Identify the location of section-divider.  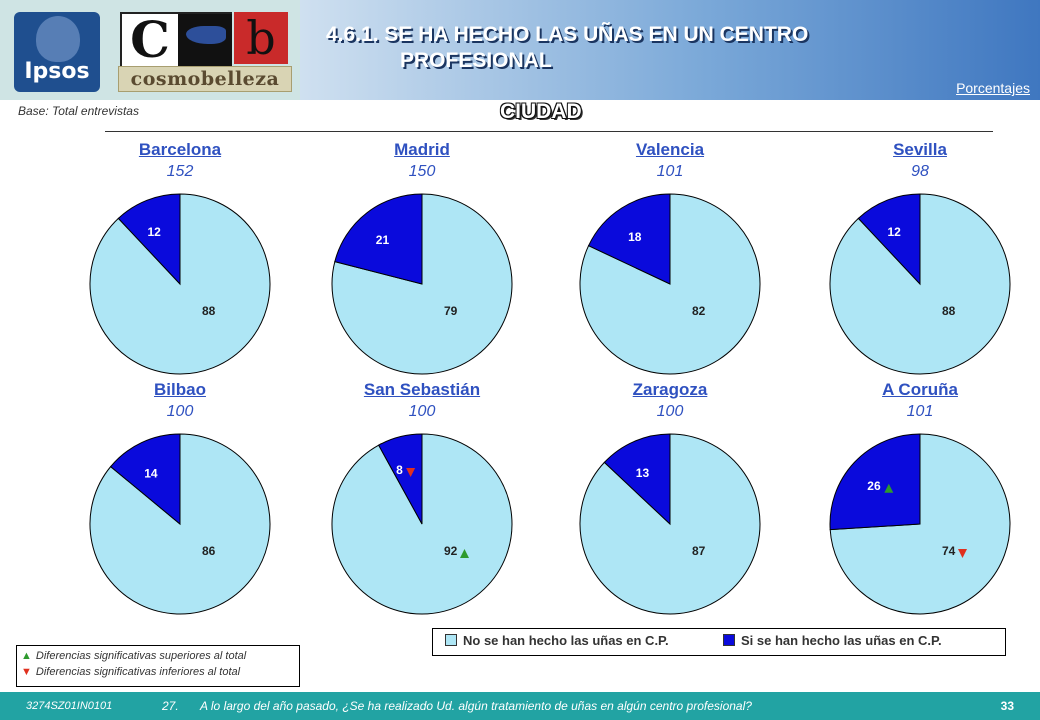
(549, 131).